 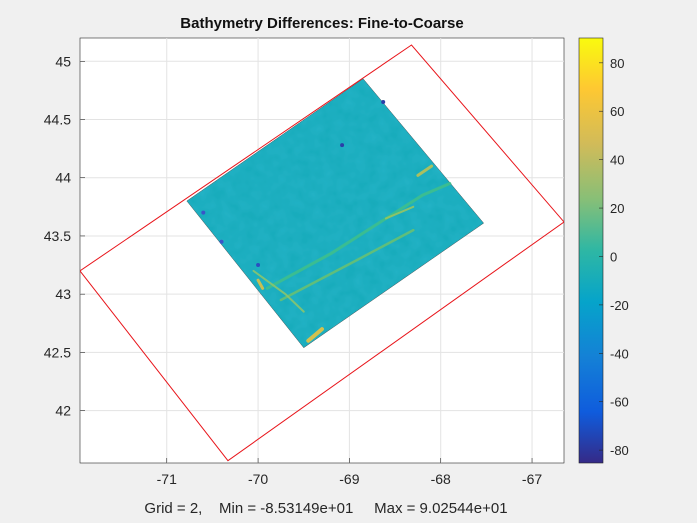 What do you see at coordinates (57, 236) in the screenshot?
I see `y-tick-label: 43.5` at bounding box center [57, 236].